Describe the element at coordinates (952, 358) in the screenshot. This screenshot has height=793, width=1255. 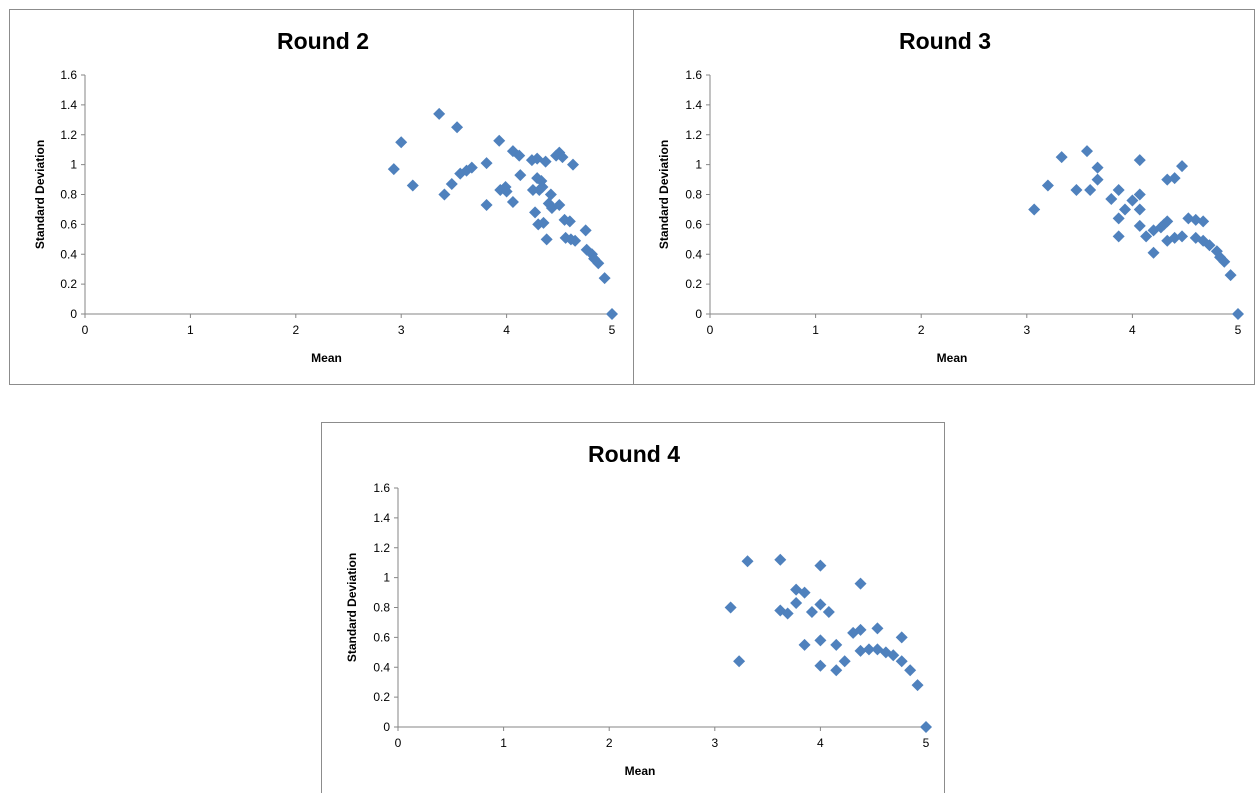
I see `x-axis-title: Mean` at that location.